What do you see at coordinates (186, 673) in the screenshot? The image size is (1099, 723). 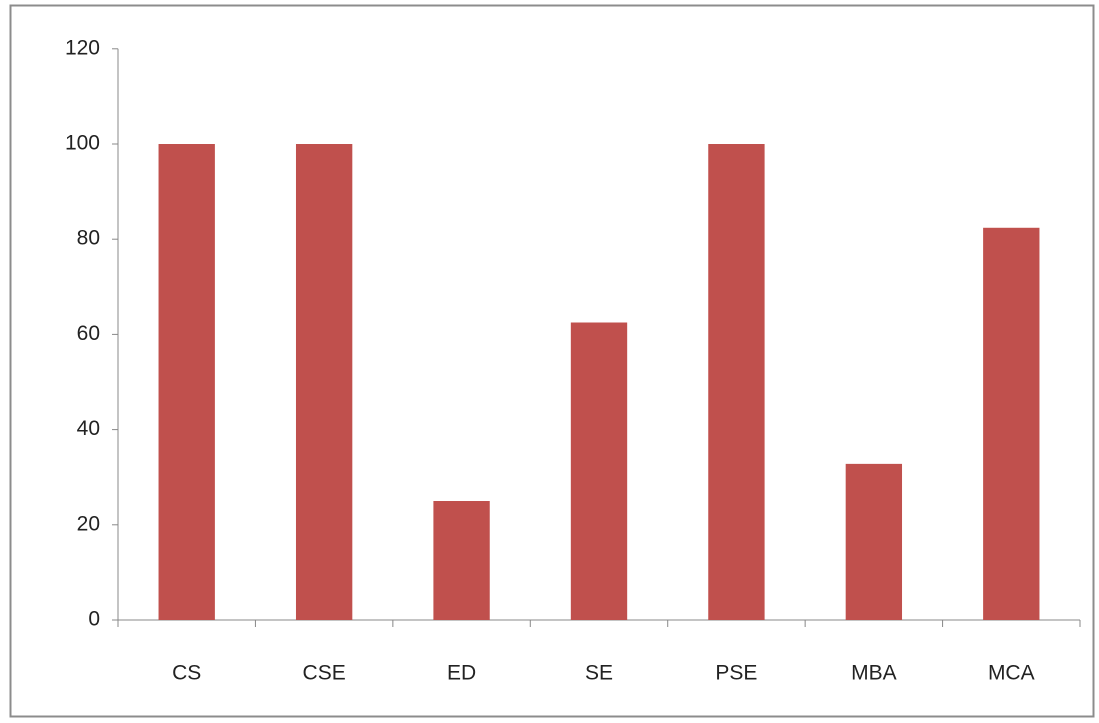 I see `x-tick-label: CS` at bounding box center [186, 673].